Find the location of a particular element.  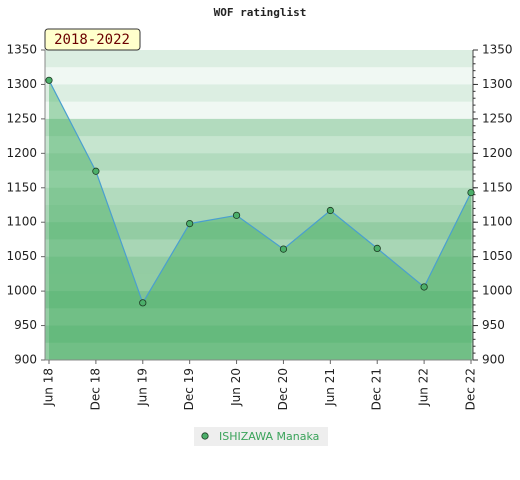

legend-label: ISHIZAWA Manaka is located at coordinates (269, 436).